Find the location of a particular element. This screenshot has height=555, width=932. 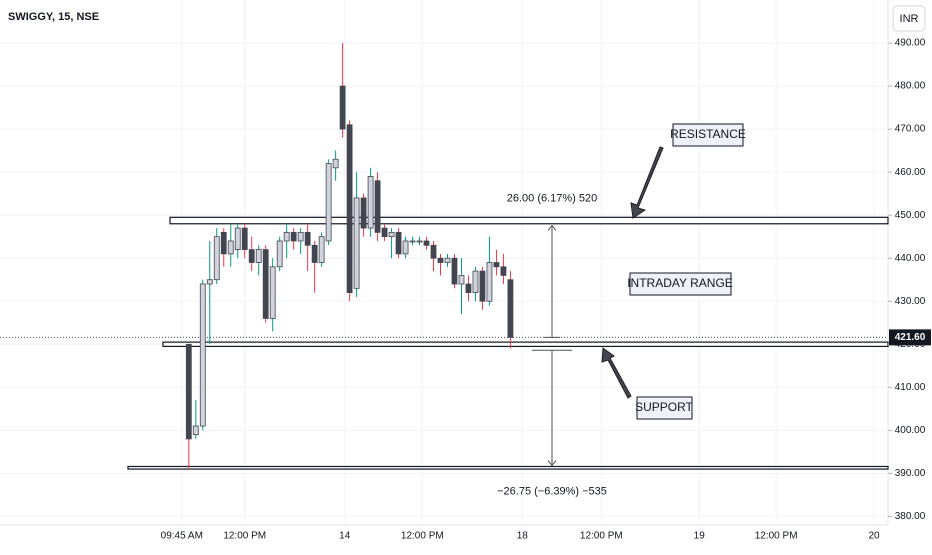

support-arrow is located at coordinates (616, 373).